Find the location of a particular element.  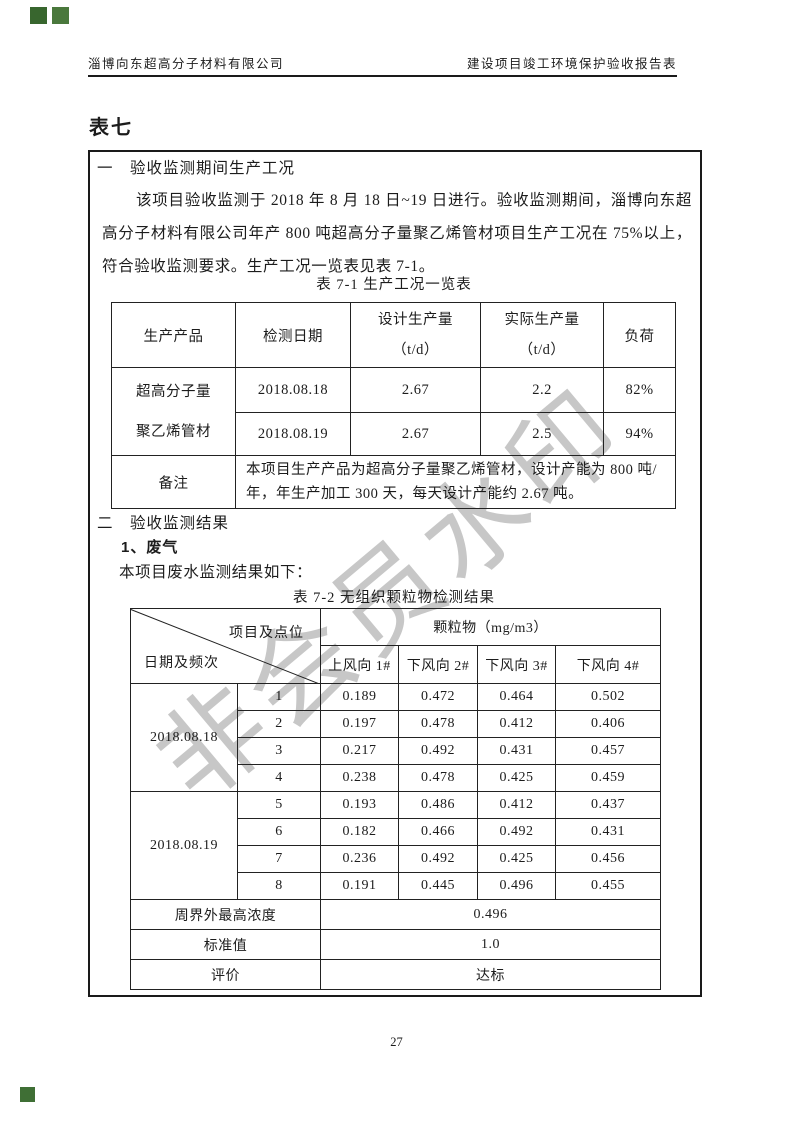

header-divider is located at coordinates (382, 76).